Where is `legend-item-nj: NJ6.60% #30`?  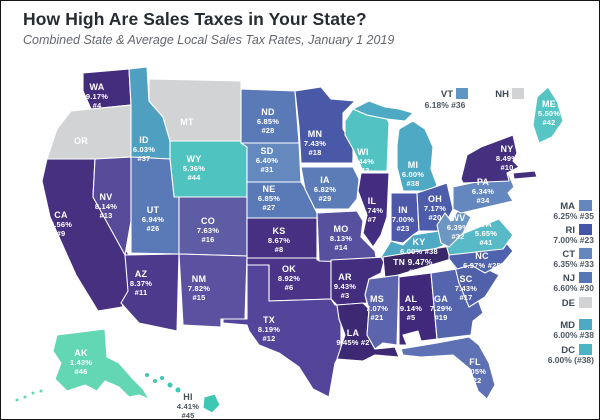 legend-item-nj: NJ6.60% #30 is located at coordinates (573, 282).